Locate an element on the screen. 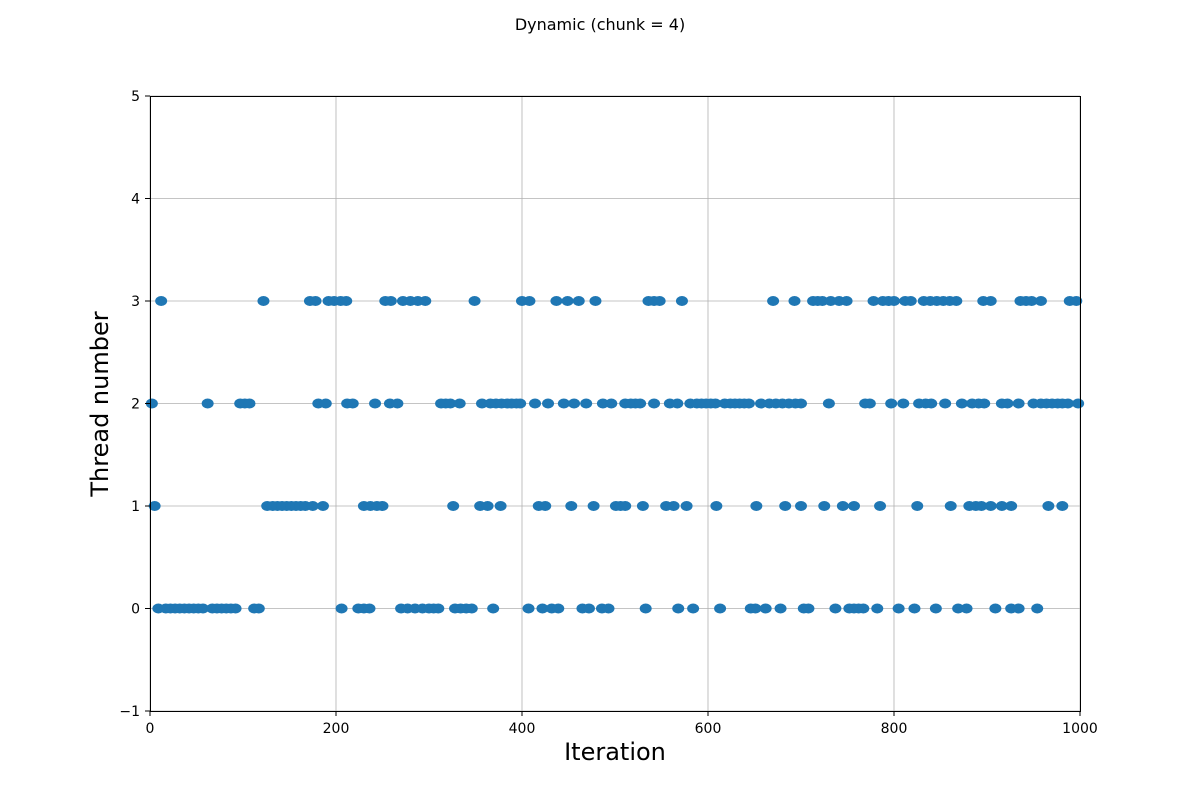 The width and height of the screenshot is (1200, 800). y-axis-ticks: −1 0 1 2 3 4 5 is located at coordinates (134, 404).